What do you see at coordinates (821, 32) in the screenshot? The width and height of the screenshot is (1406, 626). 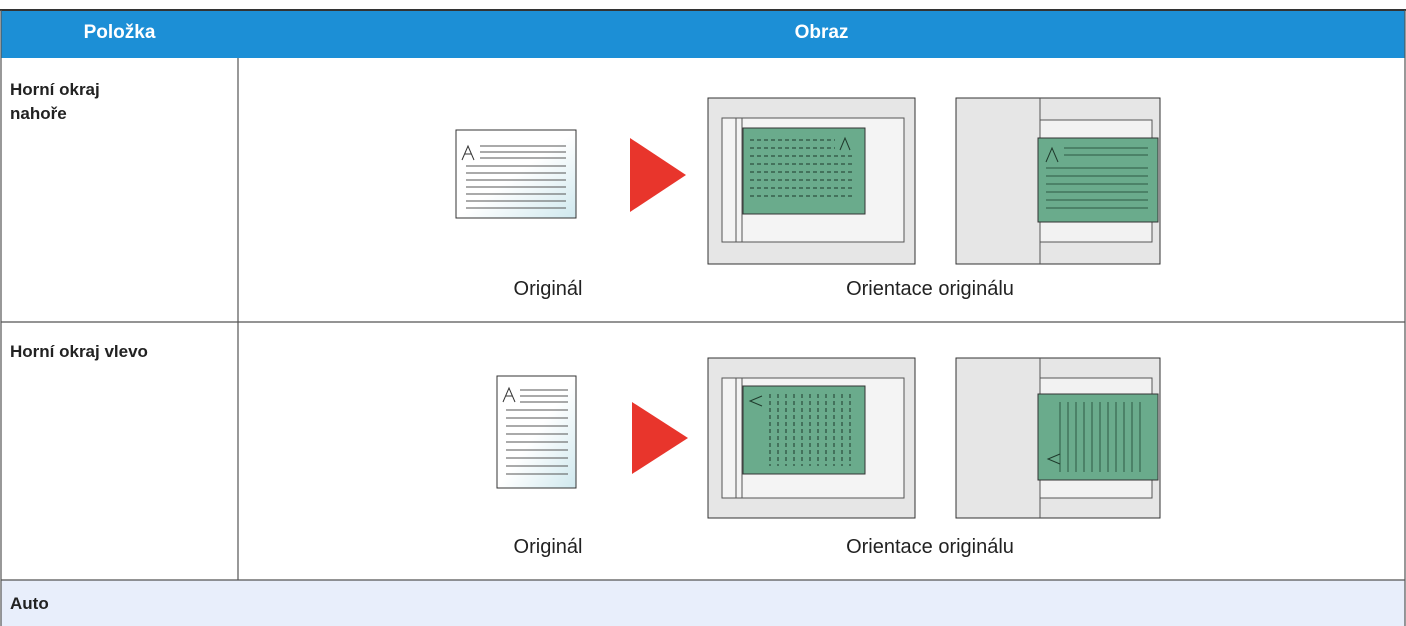 I see `header-cell: Obraz` at bounding box center [821, 32].